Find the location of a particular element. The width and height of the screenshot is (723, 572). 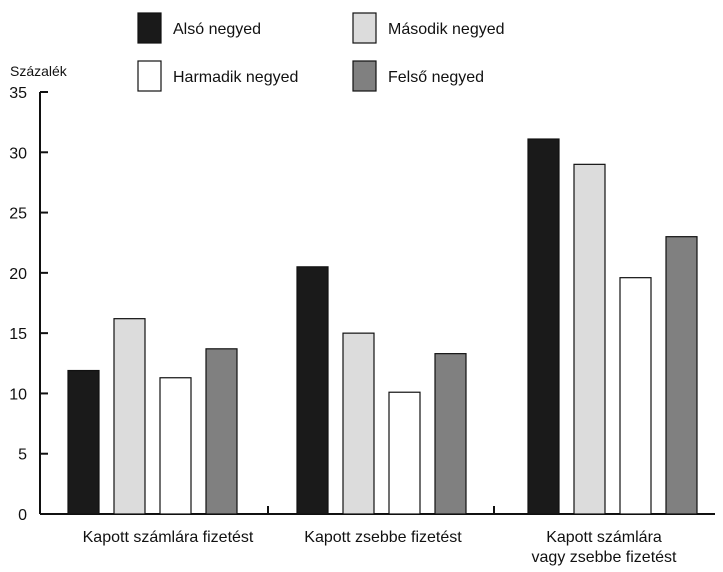

y-tick-label: 25 is located at coordinates (18, 214).